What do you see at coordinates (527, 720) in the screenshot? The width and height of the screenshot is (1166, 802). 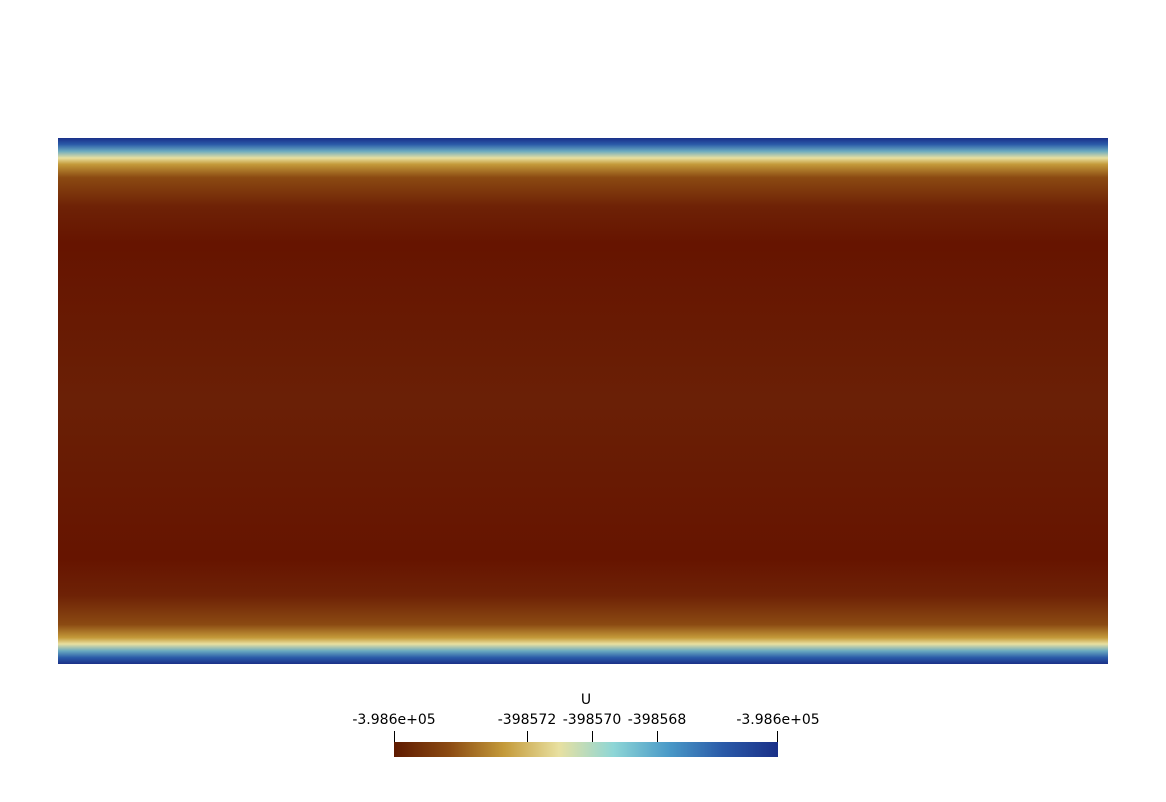 I see `tick-label: -398572` at bounding box center [527, 720].